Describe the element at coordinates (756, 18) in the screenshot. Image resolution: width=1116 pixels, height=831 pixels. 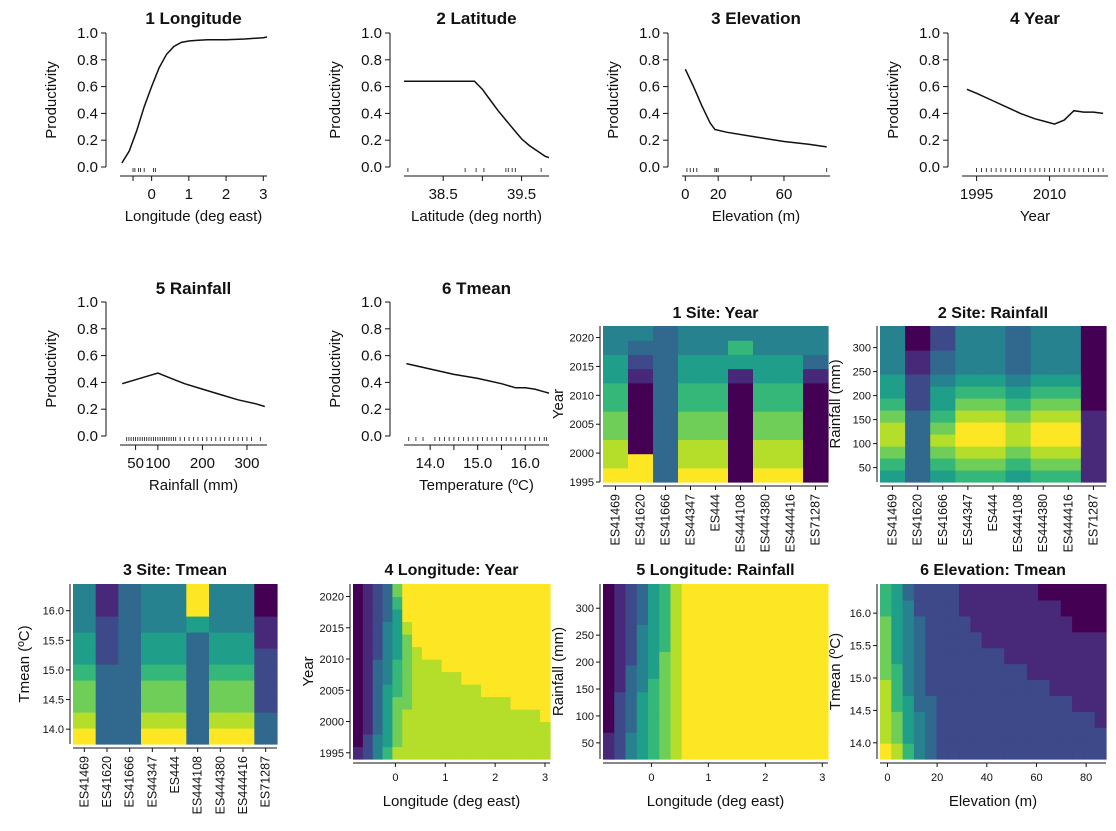
I see `plot-title: 3 Elevation` at that location.